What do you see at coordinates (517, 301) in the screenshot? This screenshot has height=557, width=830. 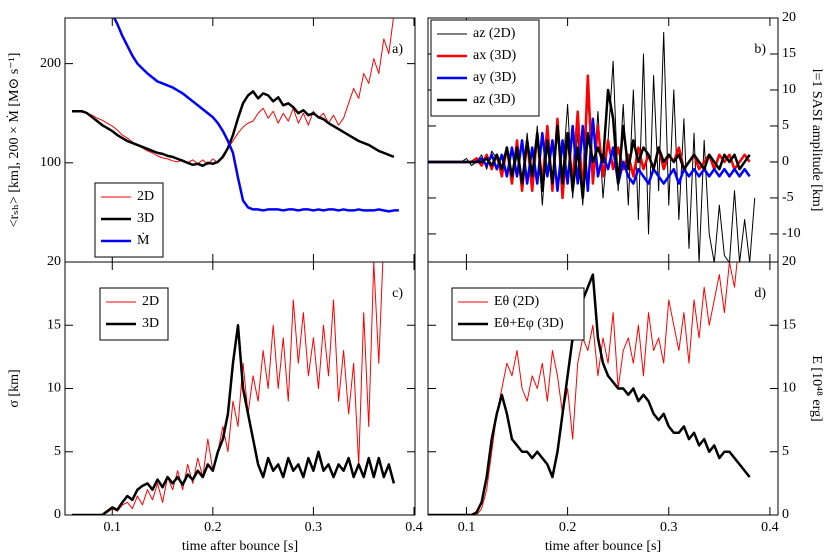 I see `legend-label: Eθ (2D)` at bounding box center [517, 301].